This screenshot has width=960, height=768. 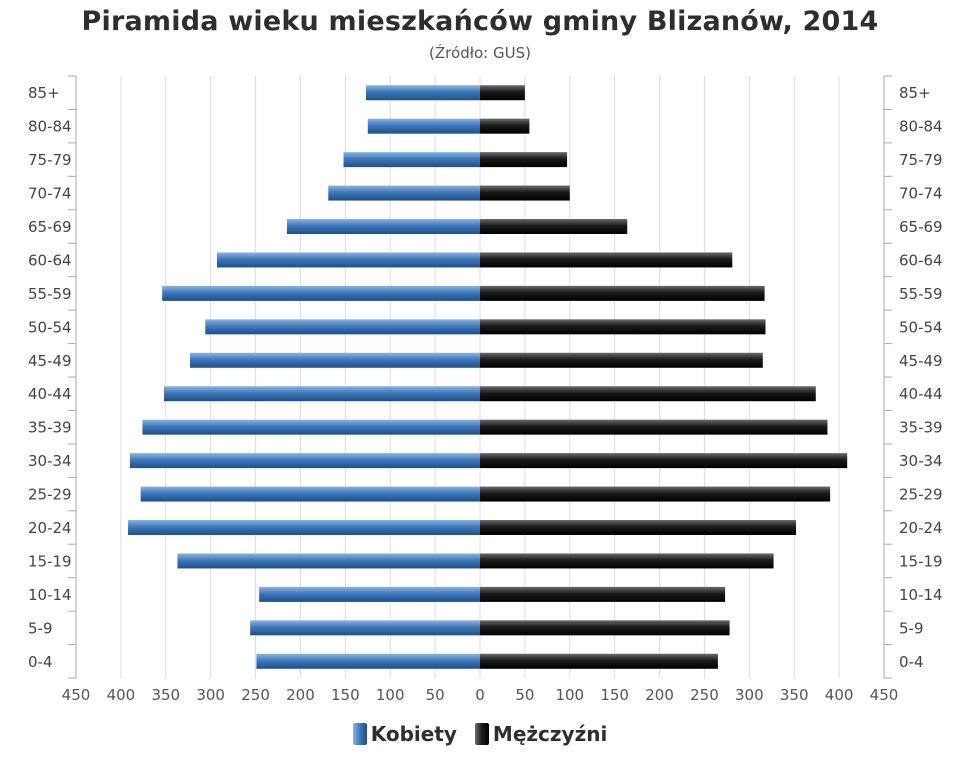 What do you see at coordinates (921, 127) in the screenshot?
I see `category-label-right: 80-84` at bounding box center [921, 127].